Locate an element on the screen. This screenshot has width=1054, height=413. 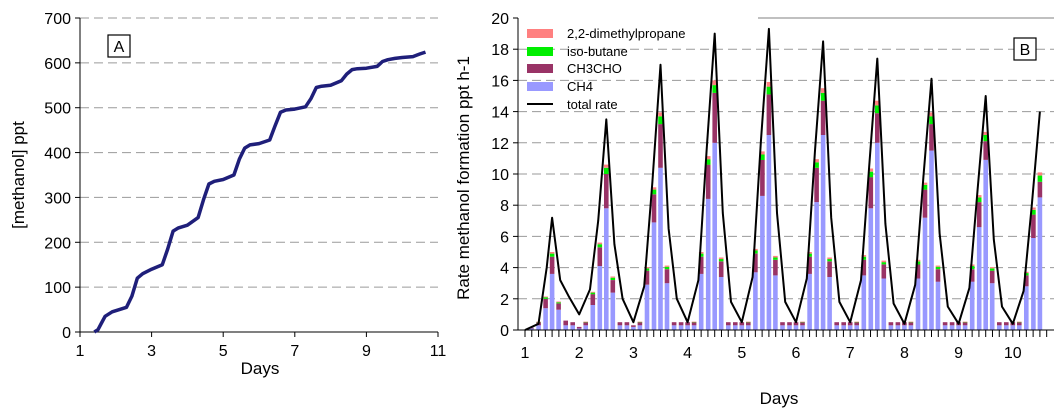
panel-b-label: B is located at coordinates (1025, 50).